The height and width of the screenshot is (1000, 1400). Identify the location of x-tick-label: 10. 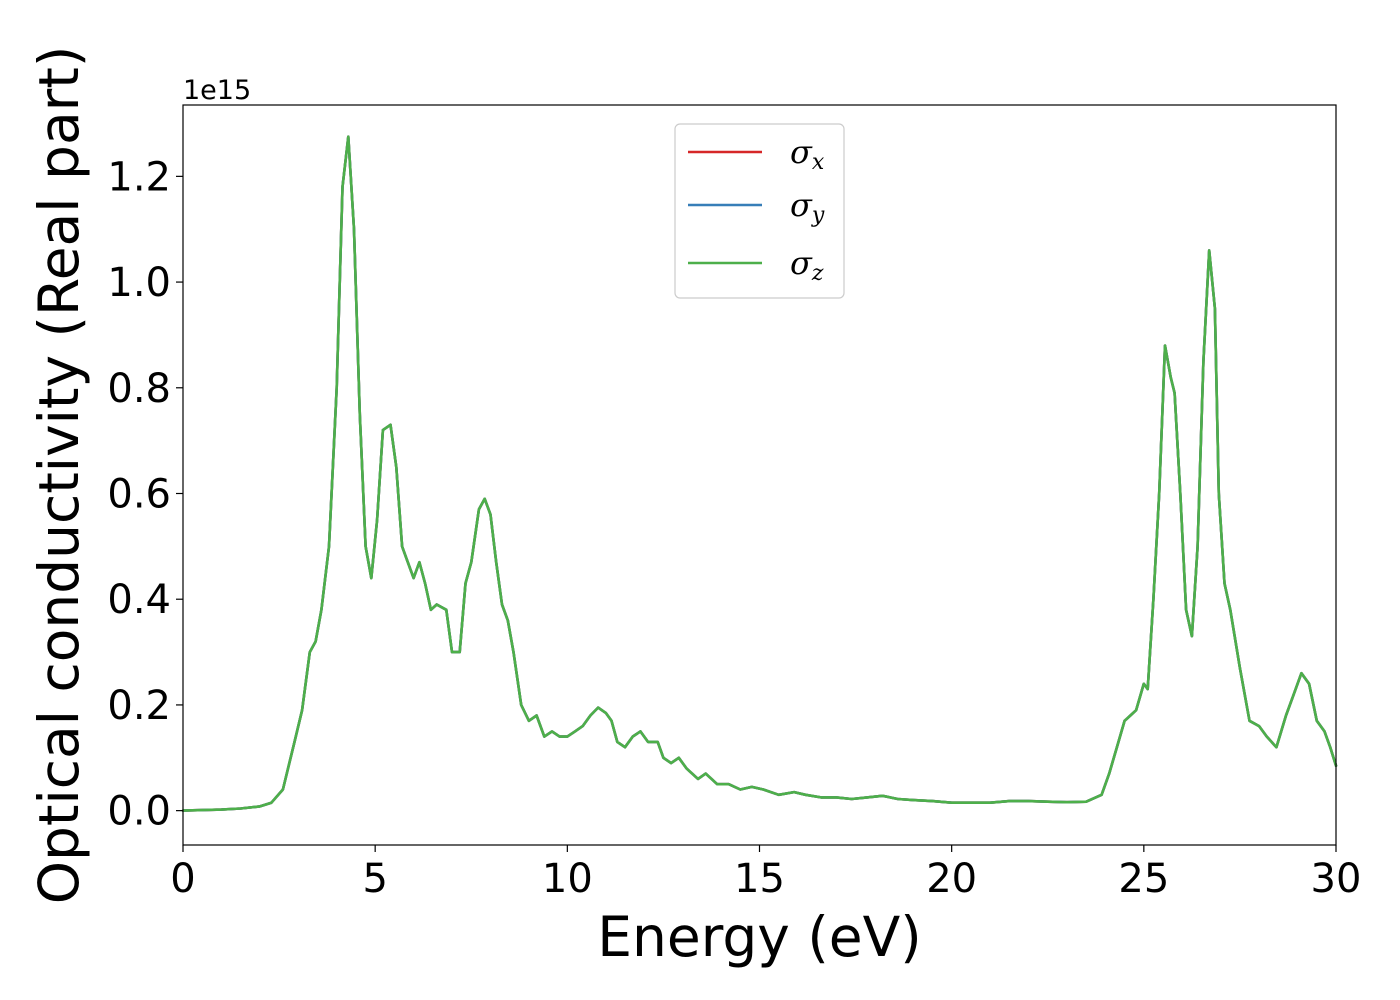
(567, 879).